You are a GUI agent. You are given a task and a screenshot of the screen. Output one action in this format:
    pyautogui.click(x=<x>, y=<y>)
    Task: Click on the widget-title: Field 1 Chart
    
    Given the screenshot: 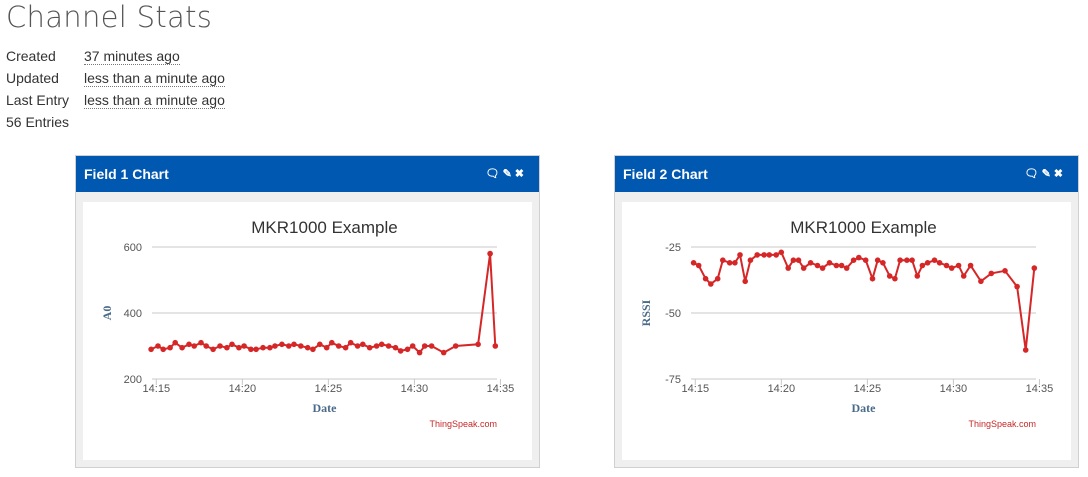 What is the action you would take?
    pyautogui.click(x=126, y=174)
    